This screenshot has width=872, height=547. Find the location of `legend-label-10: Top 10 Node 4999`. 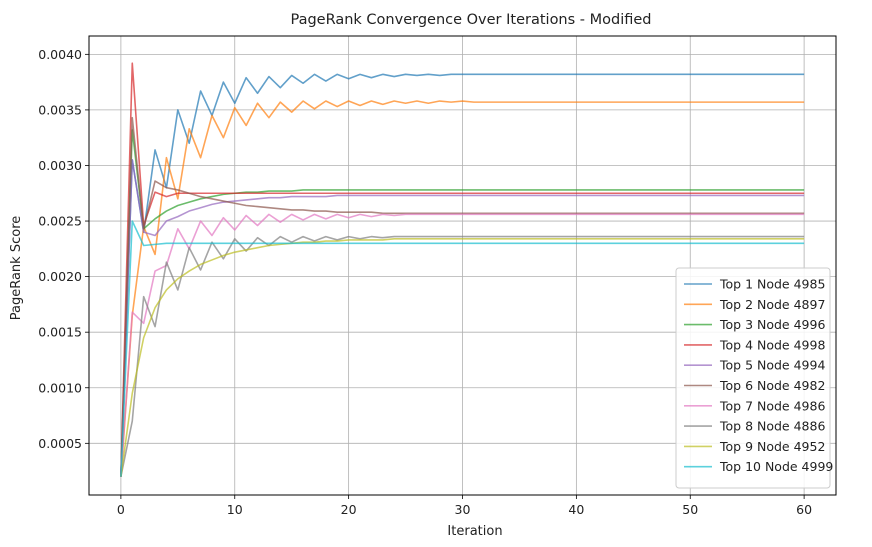

legend-label-10: Top 10 Node 4999 is located at coordinates (776, 466).